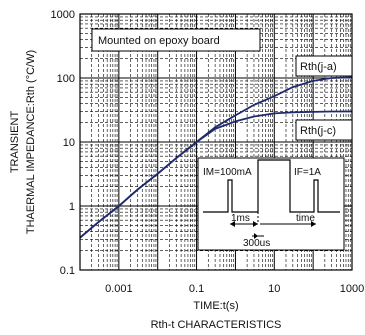 This screenshot has height=335, width=365. I want to click on y-tick-label: 1000, so click(63, 15).